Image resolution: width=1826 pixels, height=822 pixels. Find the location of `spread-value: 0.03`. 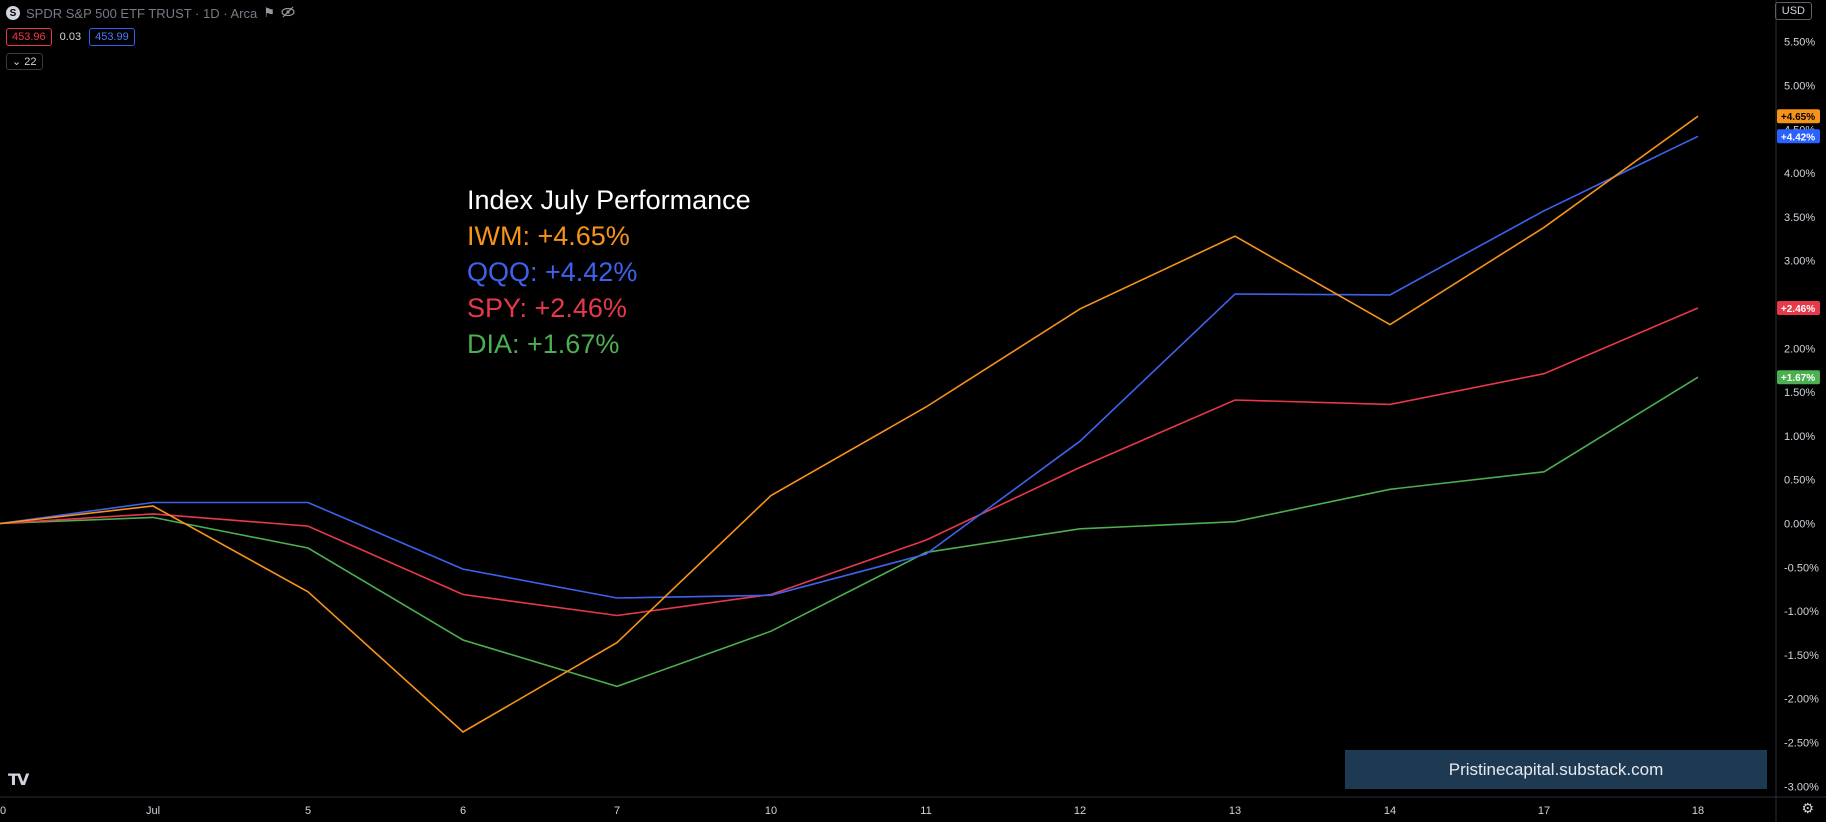

spread-value: 0.03 is located at coordinates (70, 37).